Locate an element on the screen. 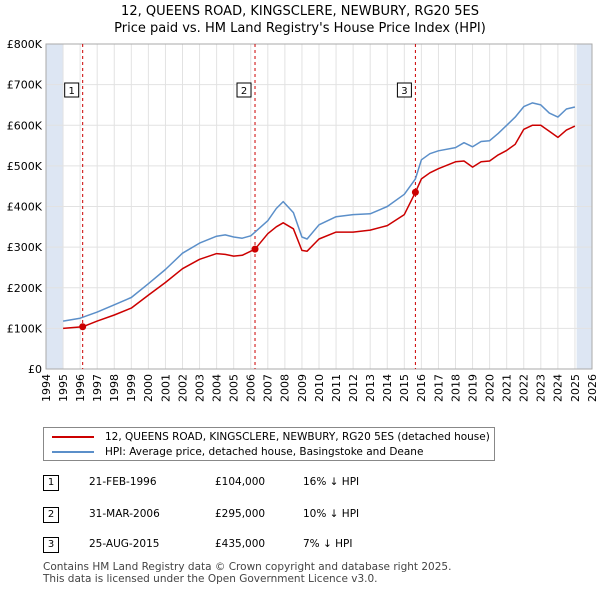 The height and width of the screenshot is (590, 600). legend-swatch-hpi is located at coordinates (73, 452).